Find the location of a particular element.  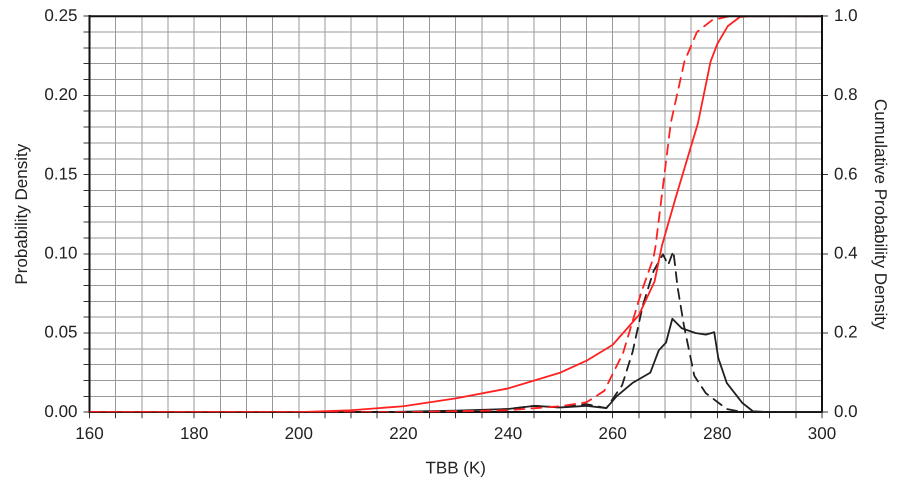

y-tick-label: 0.00 is located at coordinates (61, 411).